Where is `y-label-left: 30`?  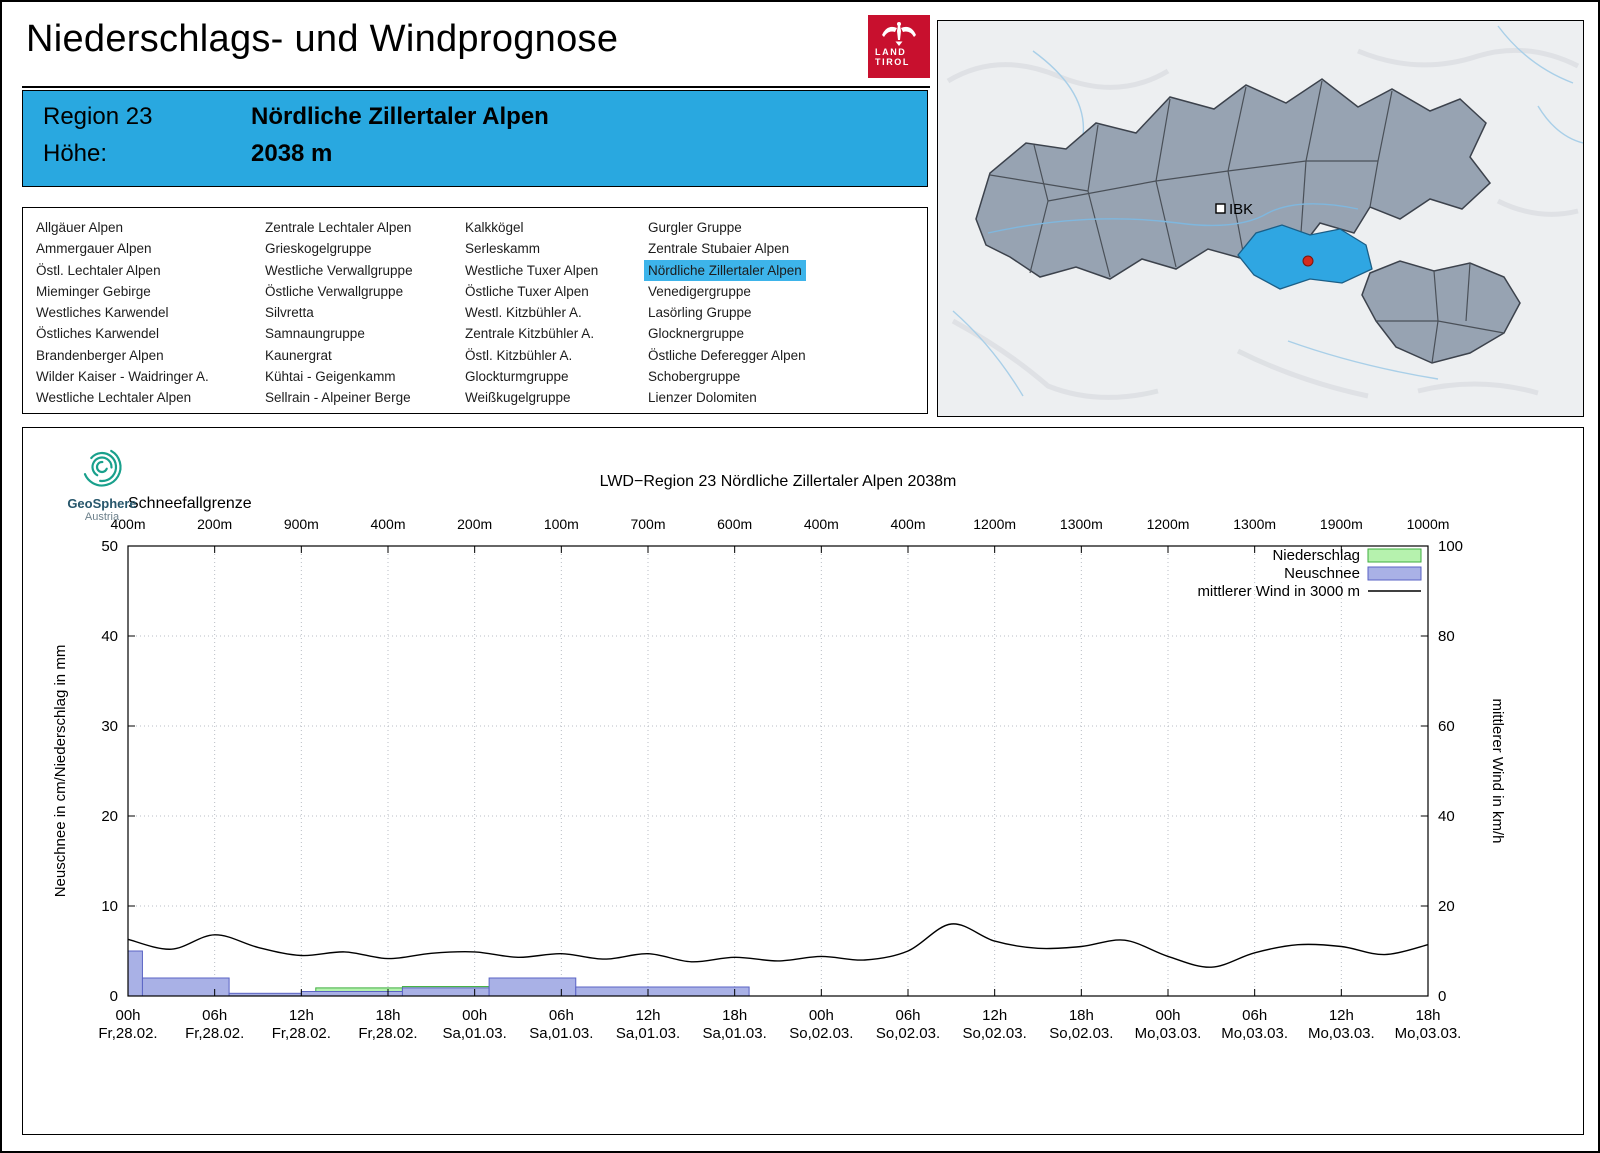
y-label-left: 30 is located at coordinates (109, 726).